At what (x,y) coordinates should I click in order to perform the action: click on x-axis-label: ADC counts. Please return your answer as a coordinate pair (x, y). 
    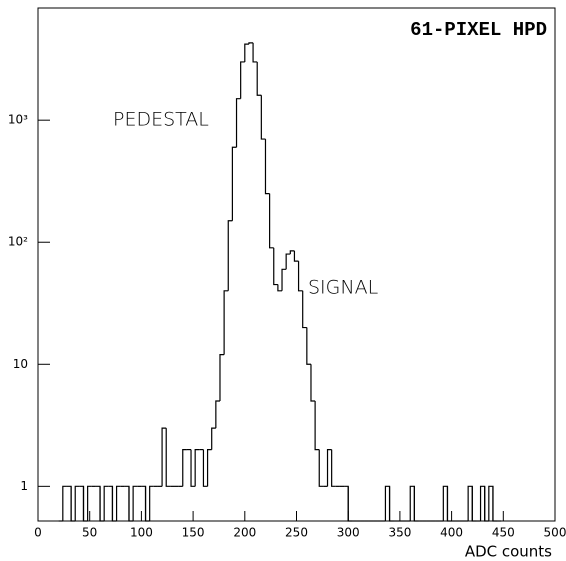
    Looking at the image, I should click on (508, 552).